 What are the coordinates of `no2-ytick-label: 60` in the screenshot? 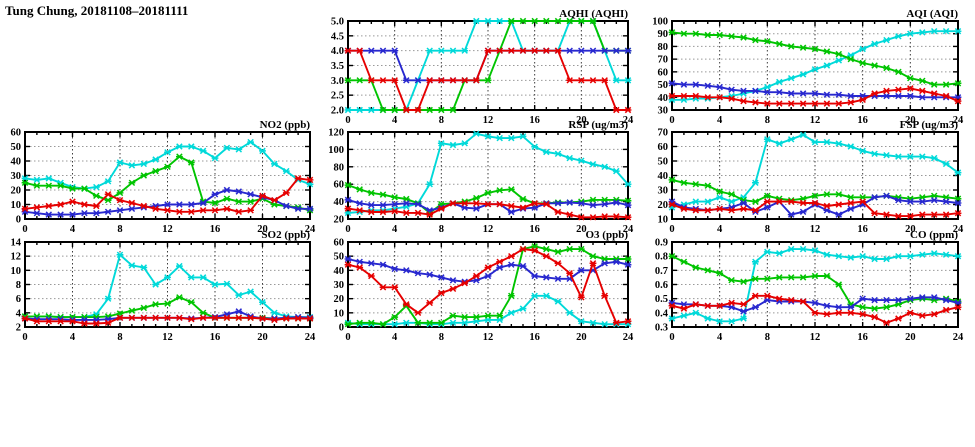 It's located at (16, 133).